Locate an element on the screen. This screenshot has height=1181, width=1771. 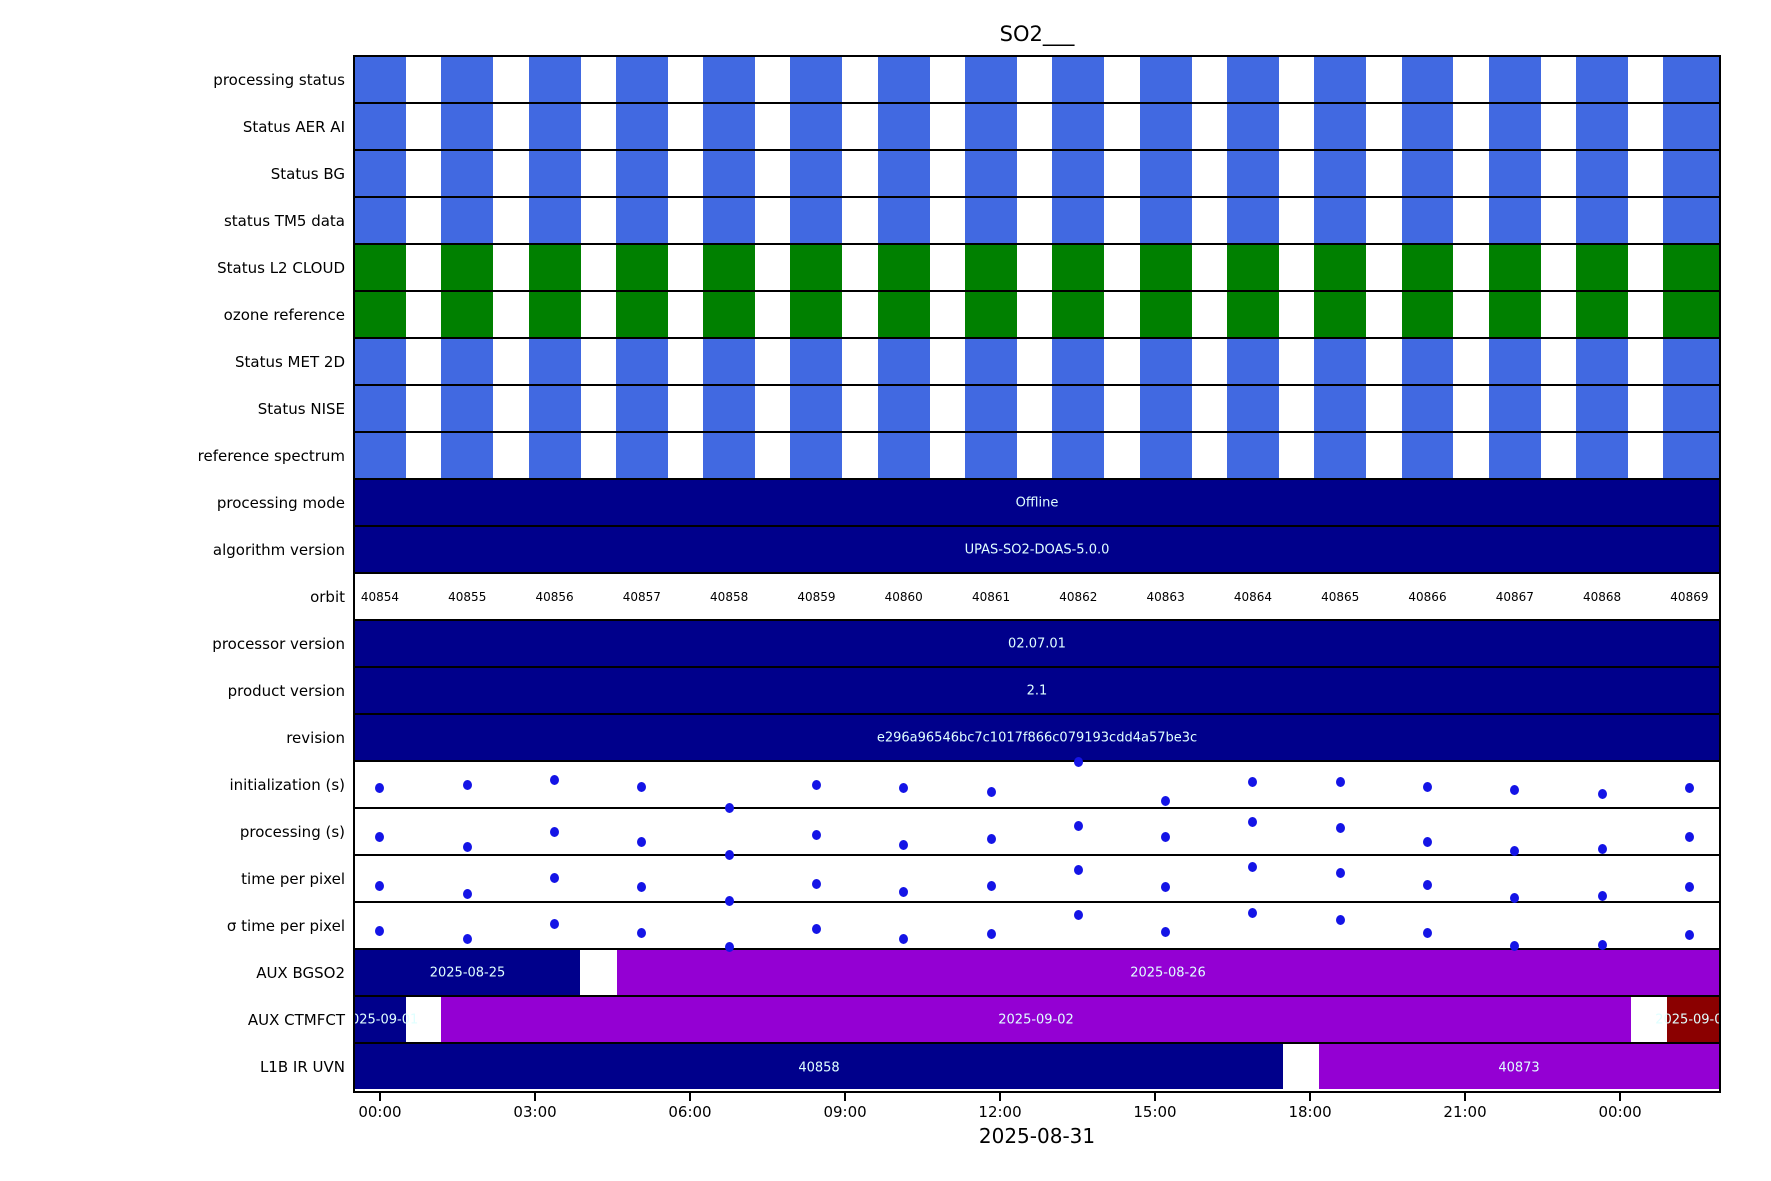
x-tick-label: 03:00 is located at coordinates (535, 1112).